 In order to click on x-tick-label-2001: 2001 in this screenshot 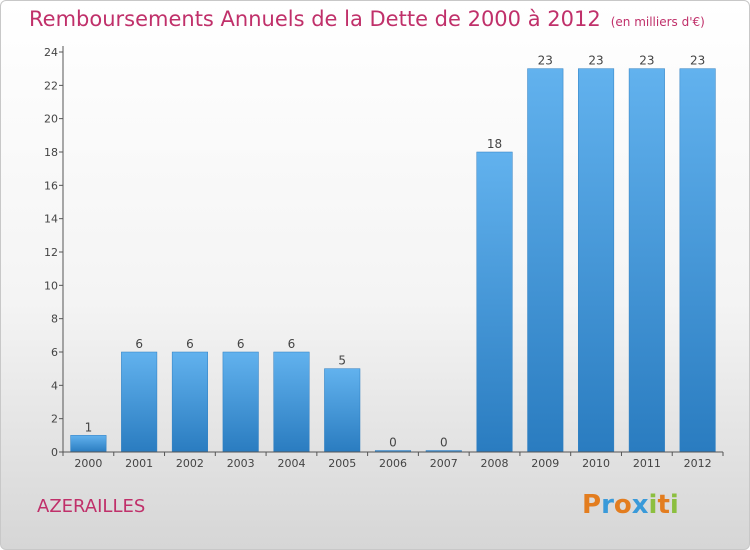, I will do `click(139, 463)`.